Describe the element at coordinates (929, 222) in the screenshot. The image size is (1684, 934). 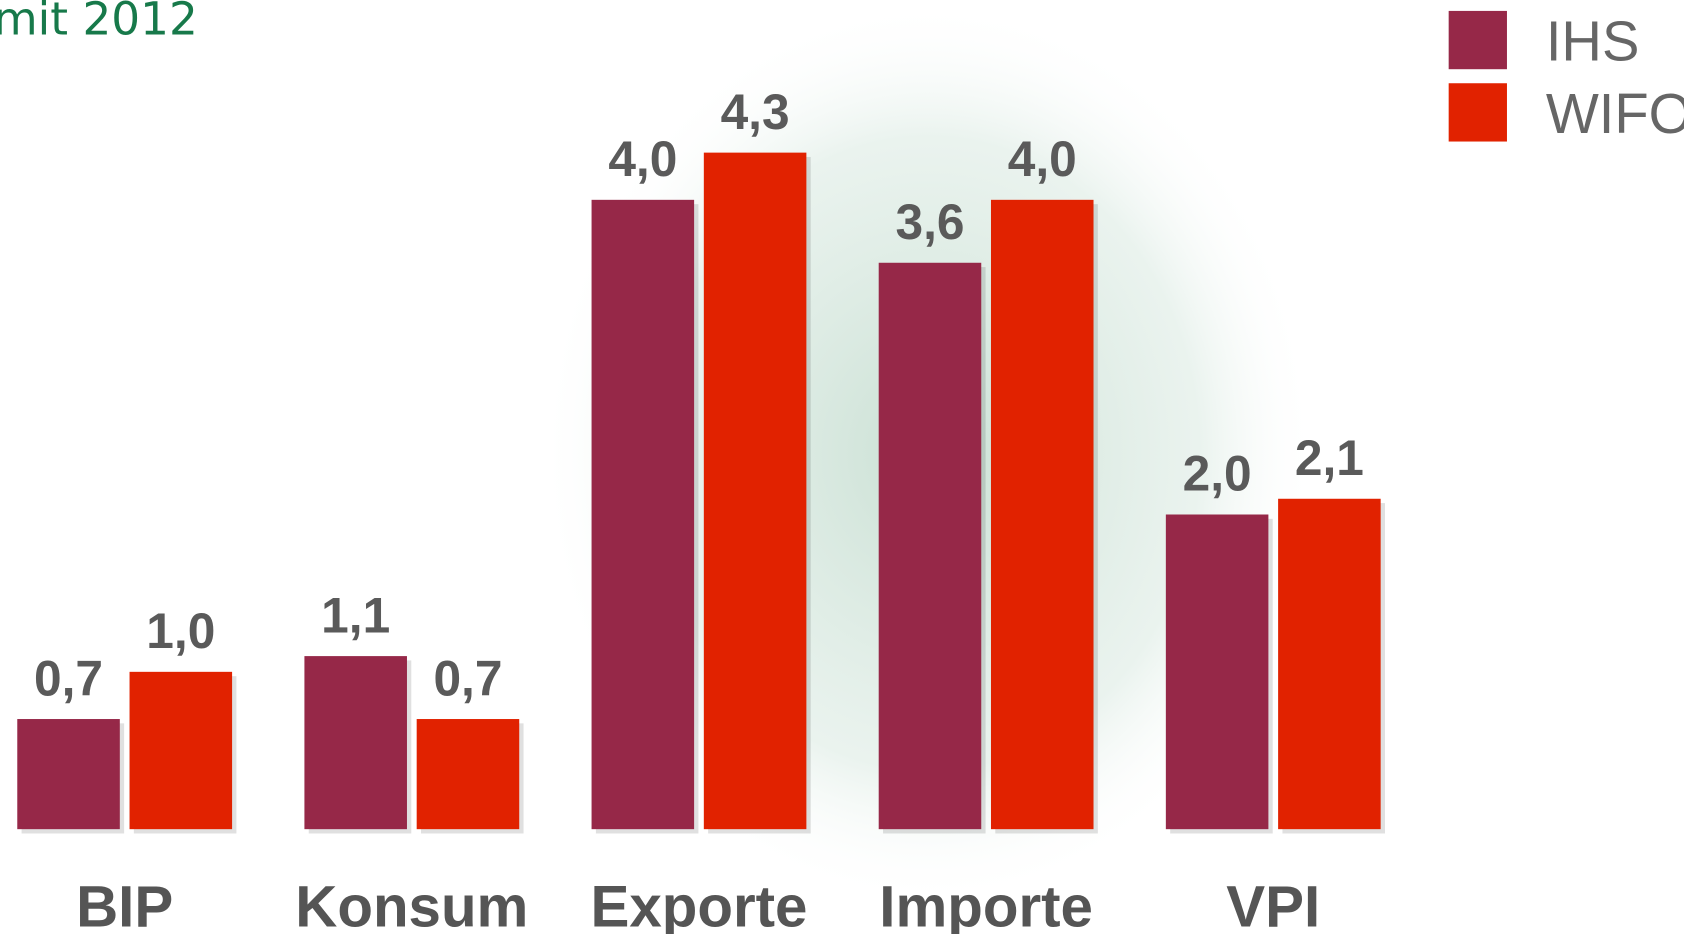
I see `value-label: 3,6` at that location.